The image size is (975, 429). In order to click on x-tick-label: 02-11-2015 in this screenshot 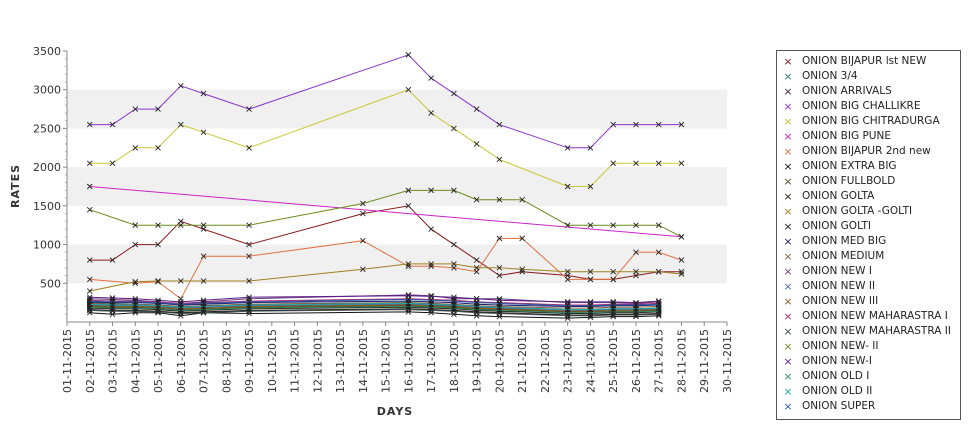, I will do `click(90, 361)`.